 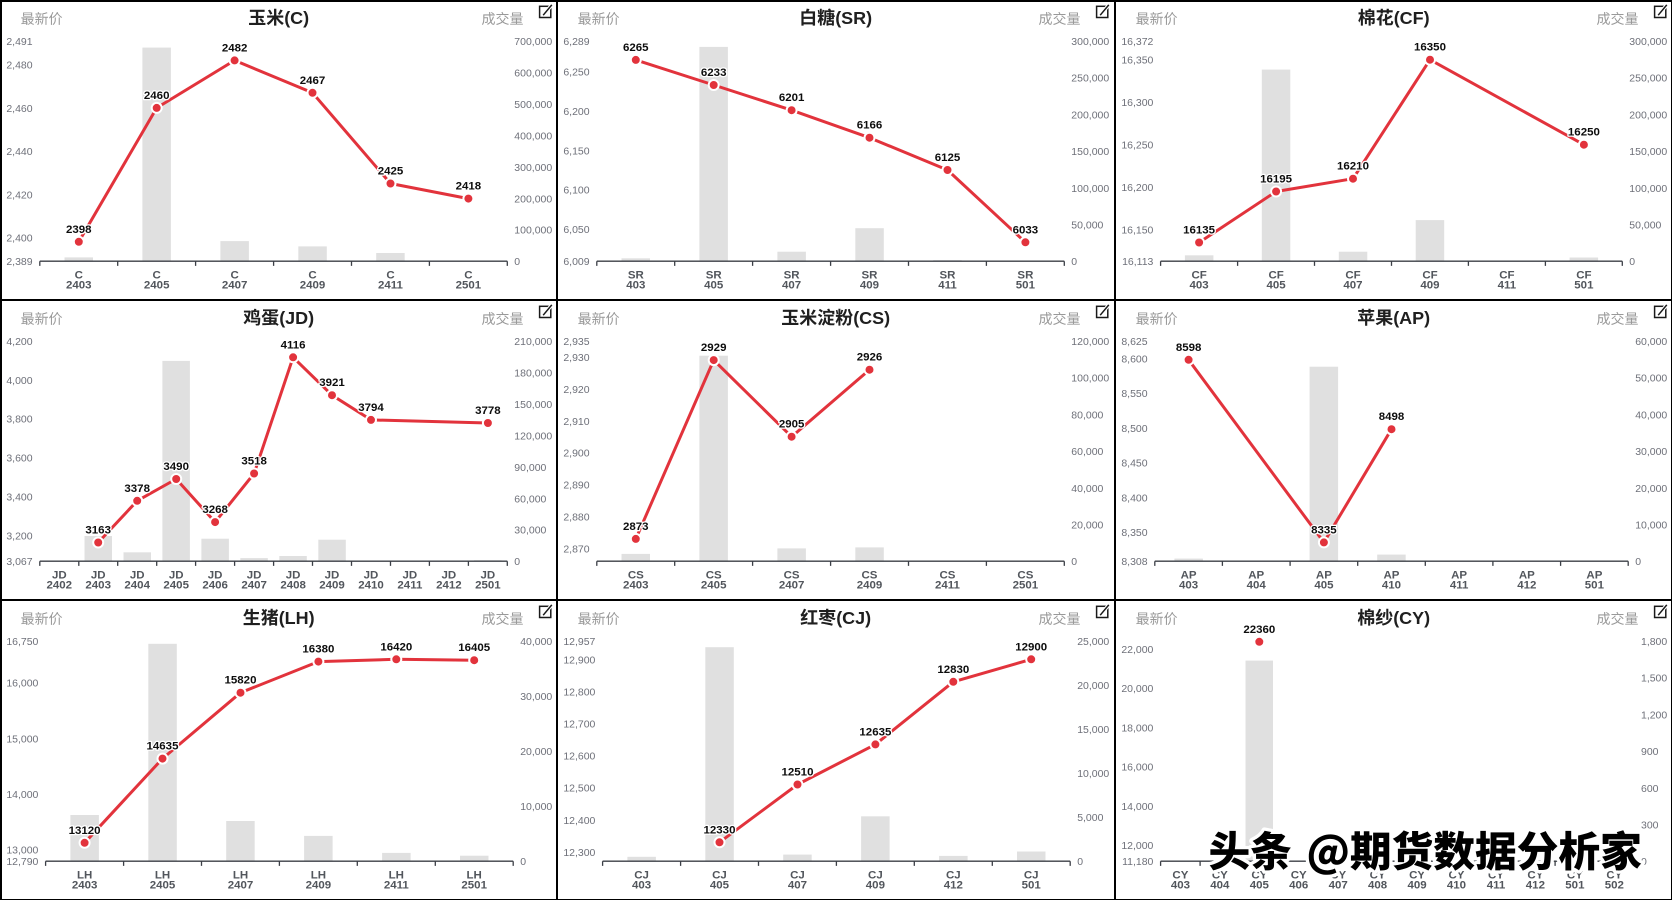 What do you see at coordinates (577, 390) in the screenshot?
I see `svg-text: 2,920` at bounding box center [577, 390].